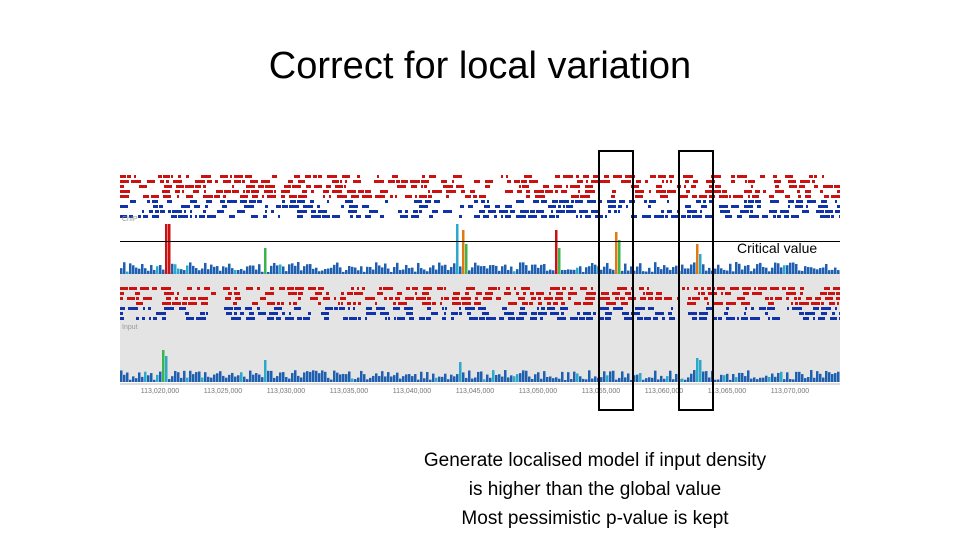  What do you see at coordinates (480, 241) in the screenshot?
I see `critical-value-line` at bounding box center [480, 241].